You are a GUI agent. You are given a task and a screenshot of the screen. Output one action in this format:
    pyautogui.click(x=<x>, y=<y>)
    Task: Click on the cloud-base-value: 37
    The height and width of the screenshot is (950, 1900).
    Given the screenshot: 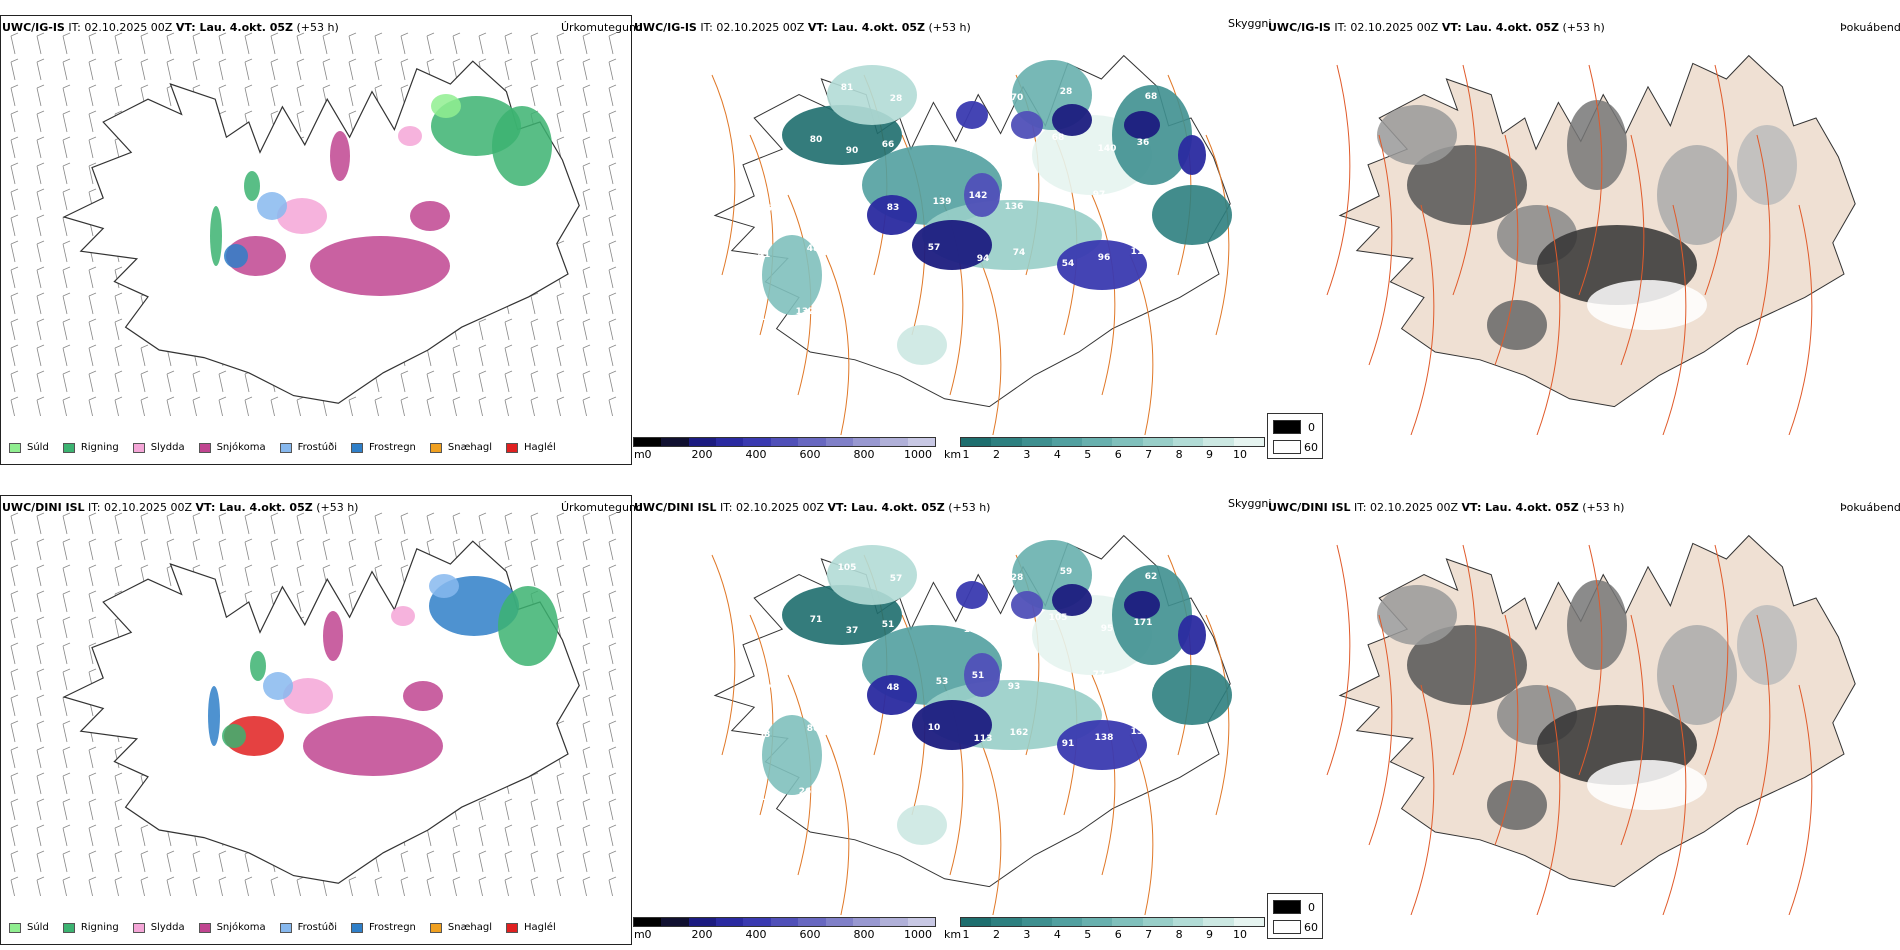 What is the action you would take?
    pyautogui.click(x=852, y=631)
    